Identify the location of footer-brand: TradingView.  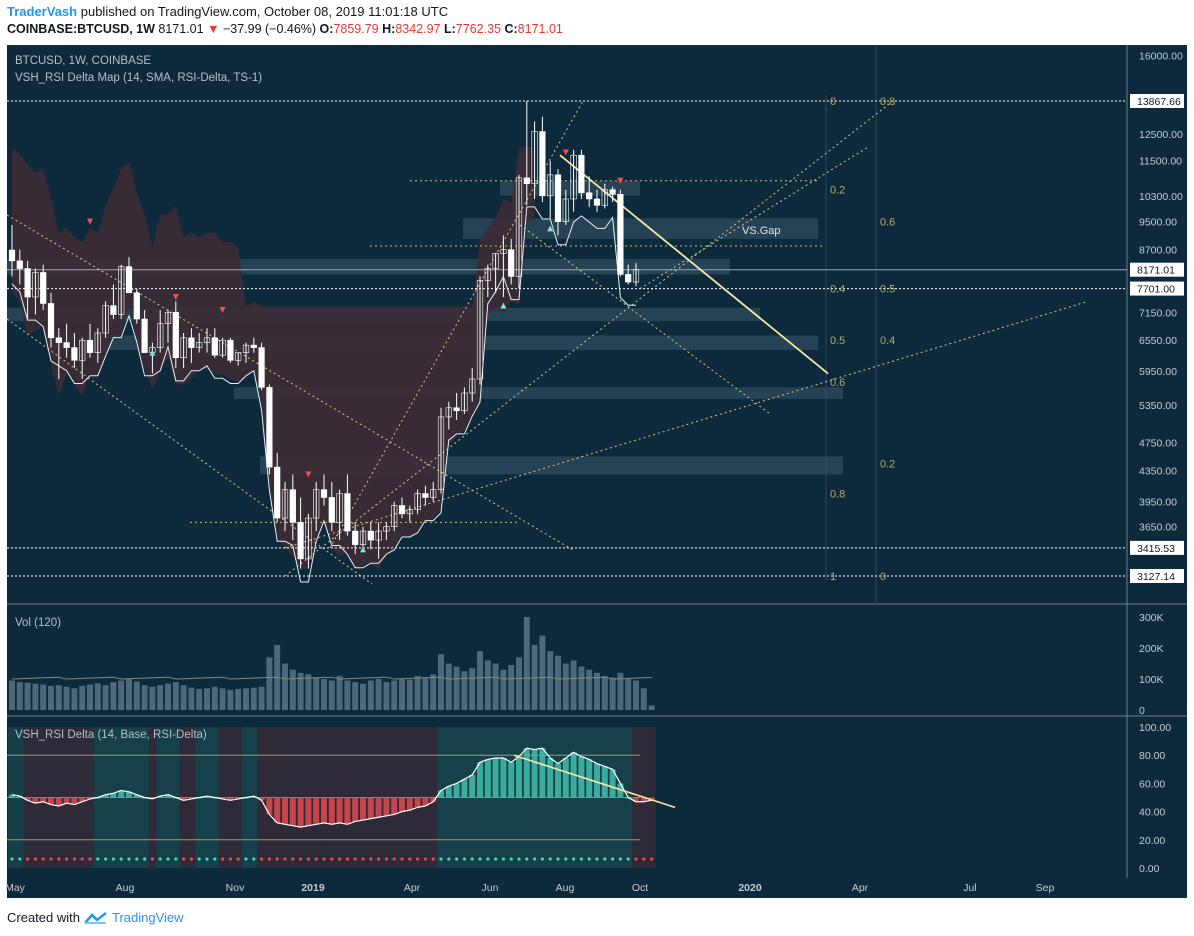
(147, 917).